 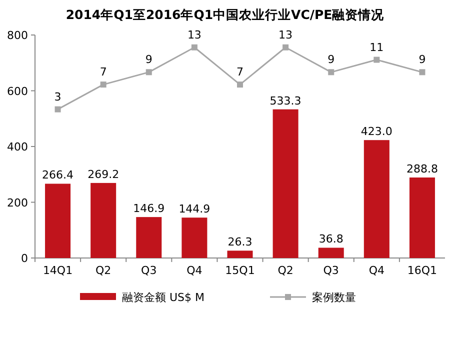 I want to click on data-label: 36.8, so click(x=331, y=239).